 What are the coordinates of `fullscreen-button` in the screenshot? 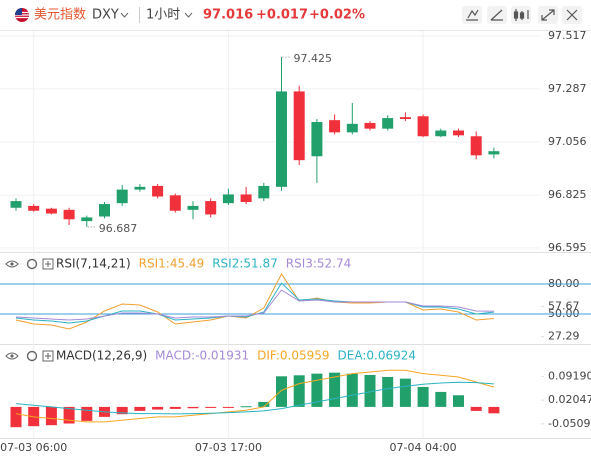 It's located at (548, 15).